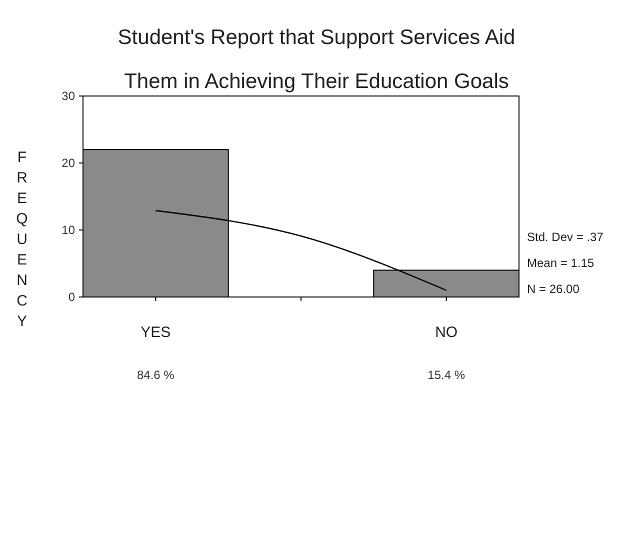 The width and height of the screenshot is (633, 548). What do you see at coordinates (155, 375) in the screenshot?
I see `text: 84.6 %` at bounding box center [155, 375].